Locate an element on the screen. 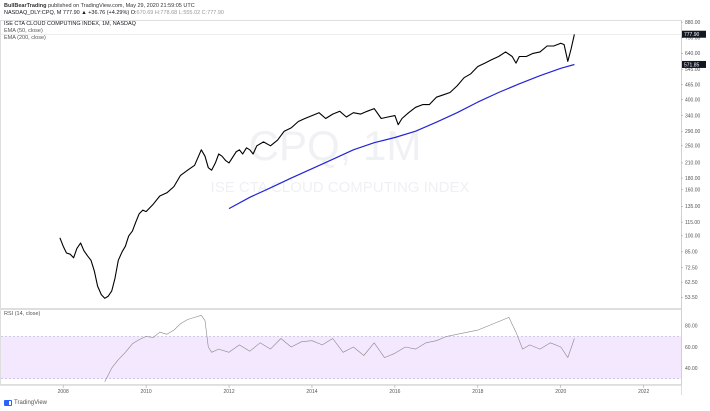 This screenshot has width=710, height=411. price-tick-label: 465.00 is located at coordinates (693, 86).